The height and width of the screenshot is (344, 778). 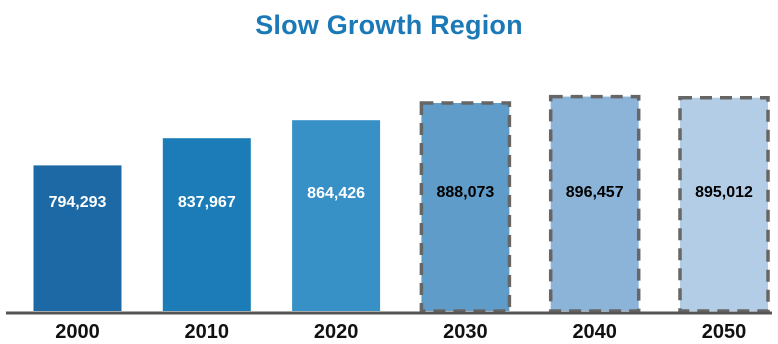 I want to click on x-tick-2050: 2050, so click(x=724, y=332).